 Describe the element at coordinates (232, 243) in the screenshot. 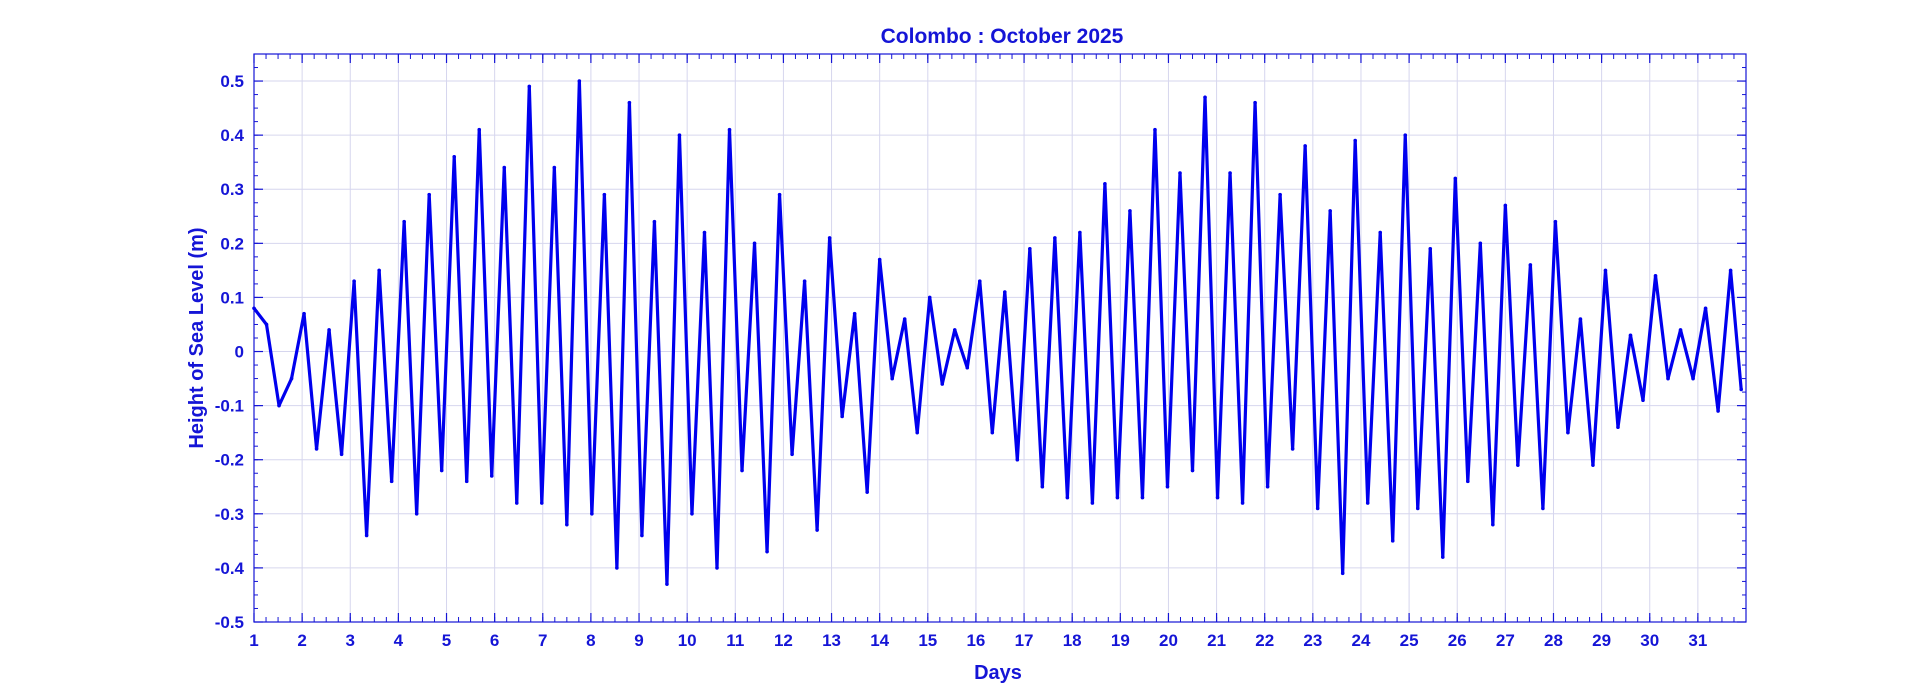

I see `y-tick-label: 0.2` at that location.